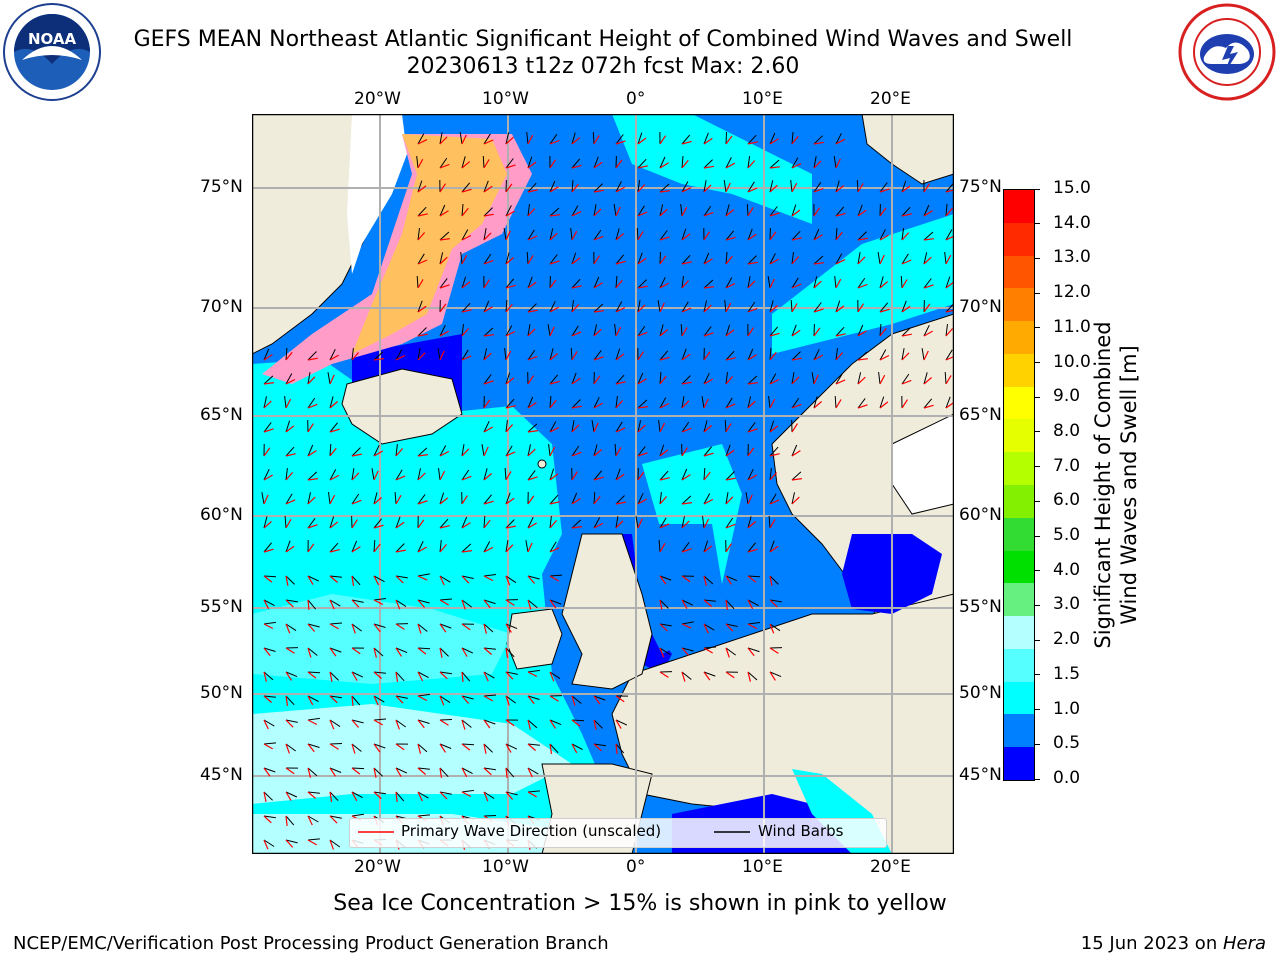  I want to click on chart-subtitle: 20230613 t12z 072h fcst Max: 2.60, so click(603, 66).